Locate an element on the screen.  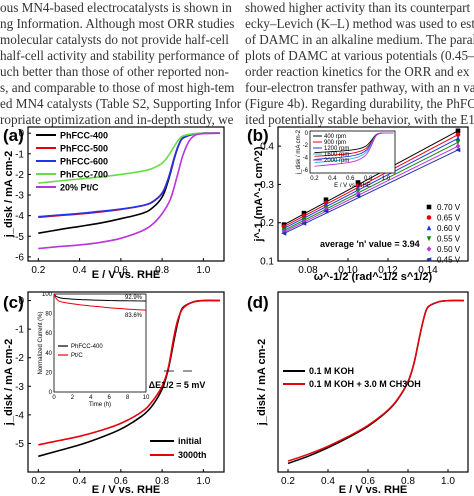
annotation-text: ΔE1/2 = 5 mV is located at coordinates (177, 385).